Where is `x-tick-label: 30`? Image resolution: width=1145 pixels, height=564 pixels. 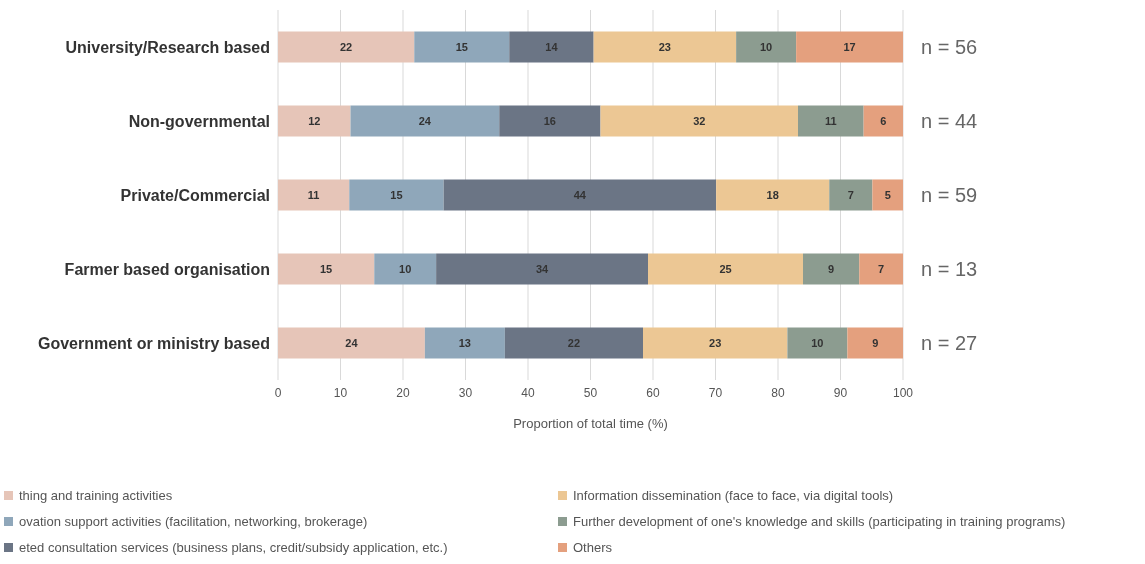
x-tick-label: 30 is located at coordinates (465, 392).